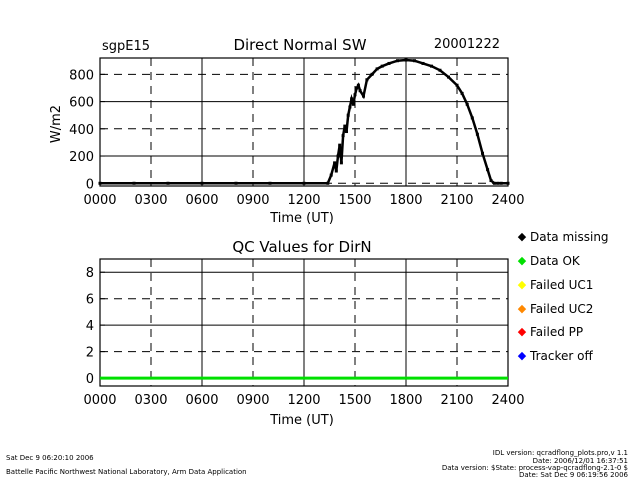  Describe the element at coordinates (456, 200) in the screenshot. I see `chart0-x-tick-label: 2100` at that location.